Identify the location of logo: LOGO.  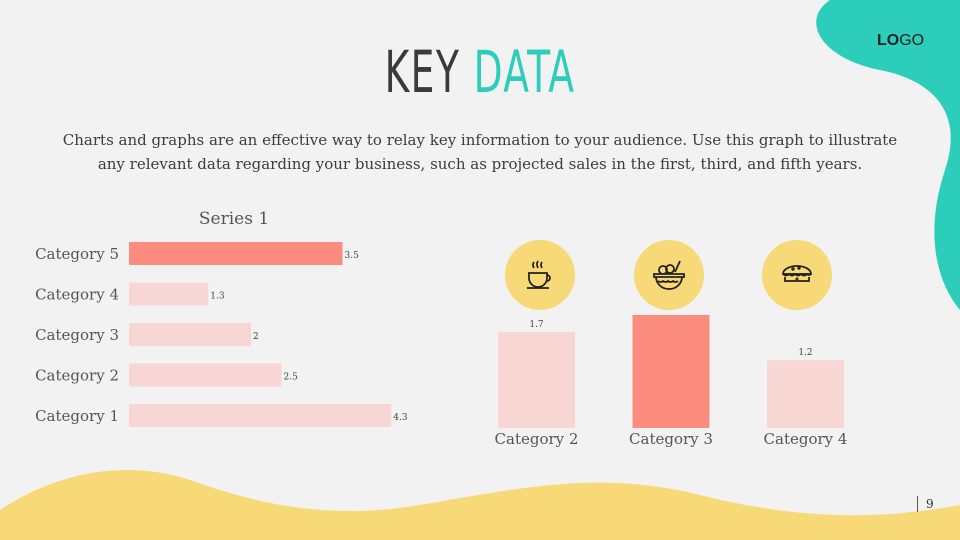
(901, 40).